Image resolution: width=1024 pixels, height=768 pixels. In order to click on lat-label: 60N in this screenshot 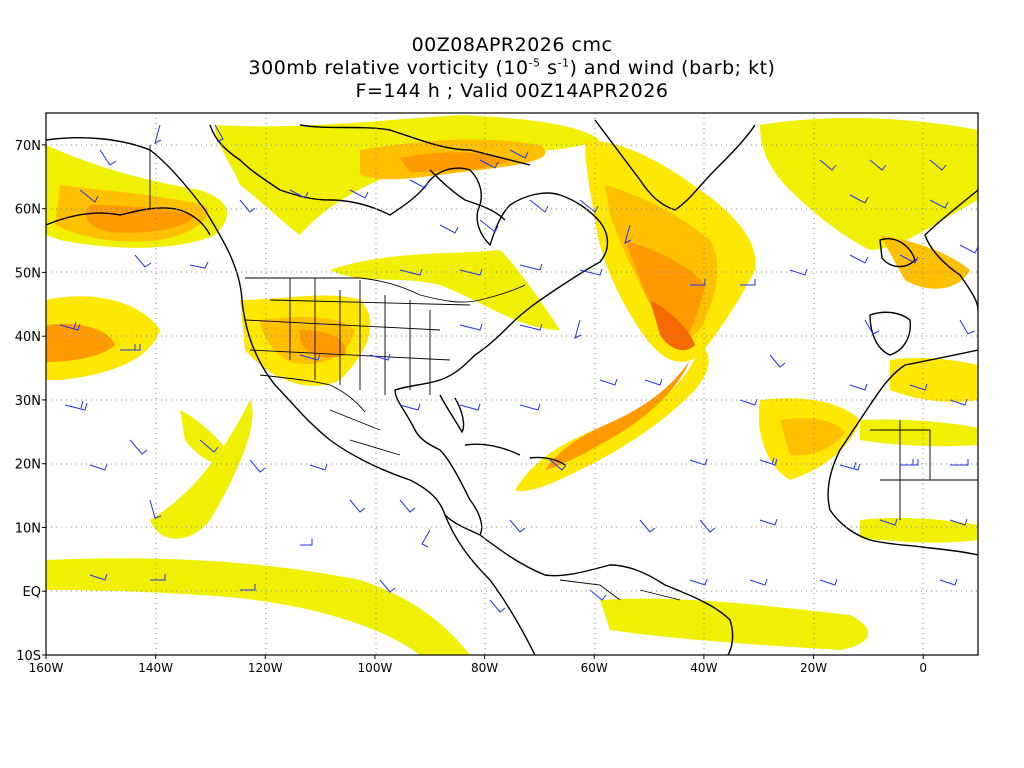, I will do `click(28, 210)`.